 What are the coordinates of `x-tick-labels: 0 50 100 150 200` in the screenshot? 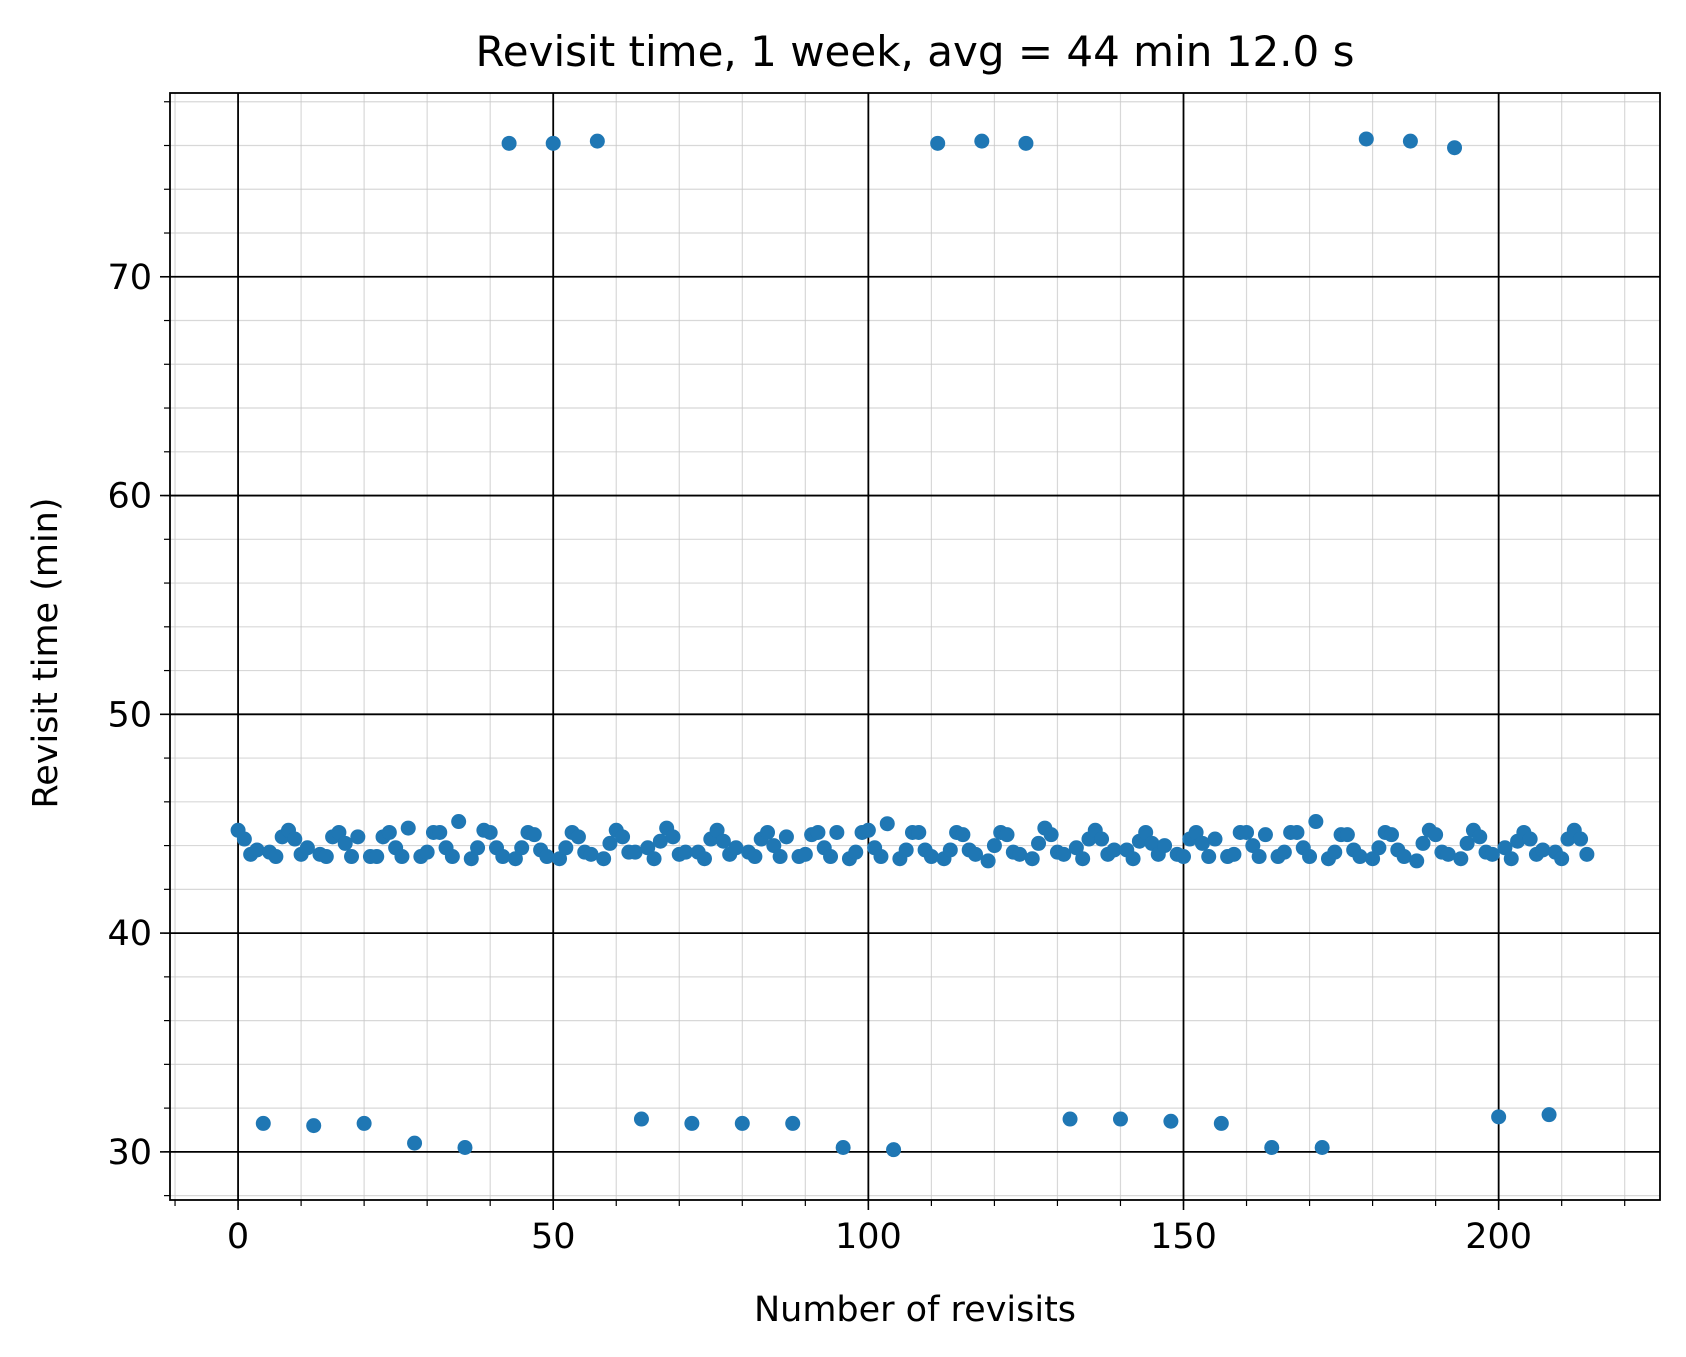 It's located at (879, 1237).